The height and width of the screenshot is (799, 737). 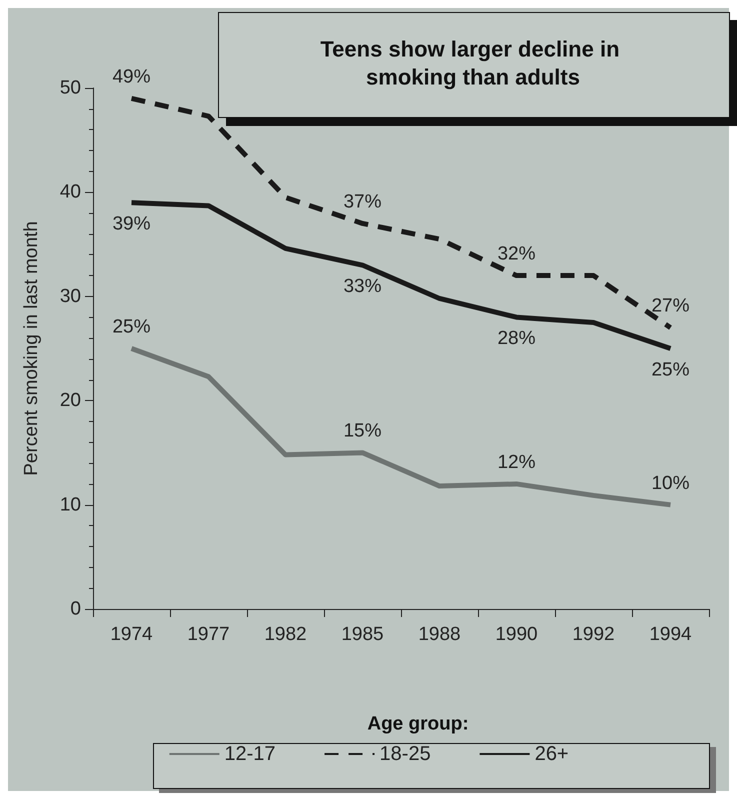 I want to click on data-label: 32%, so click(x=516, y=254).